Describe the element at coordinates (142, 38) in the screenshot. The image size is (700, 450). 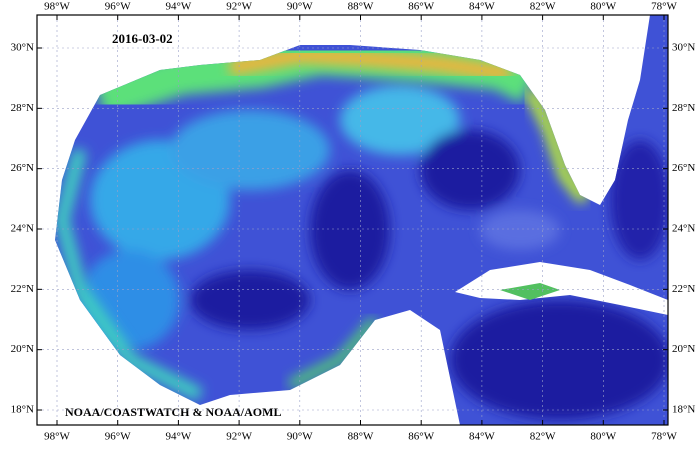
I see `date-label: 2016-03-02` at that location.